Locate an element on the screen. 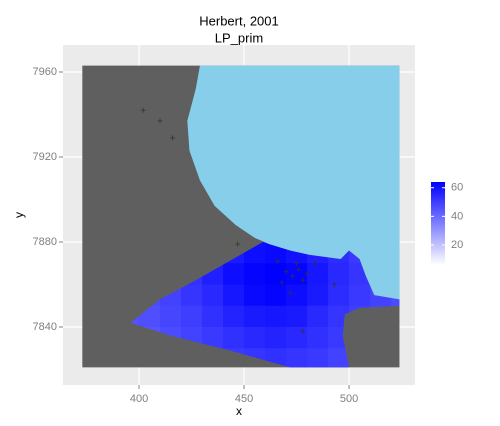 This screenshot has width=500, height=426. x-tick-label: 450 is located at coordinates (244, 399).